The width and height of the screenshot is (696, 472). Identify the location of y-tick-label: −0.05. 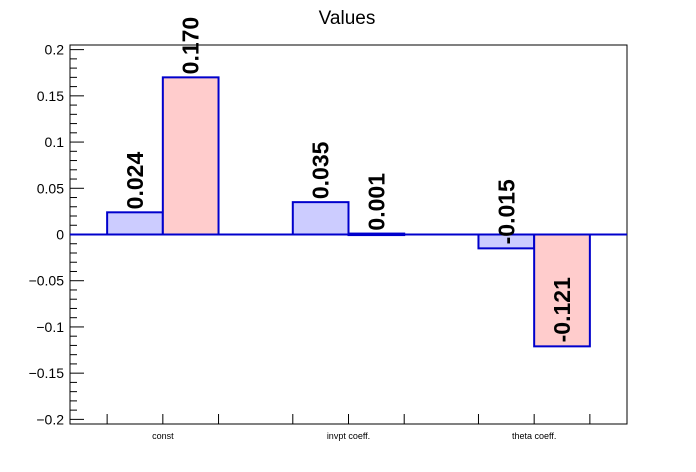
(47, 281).